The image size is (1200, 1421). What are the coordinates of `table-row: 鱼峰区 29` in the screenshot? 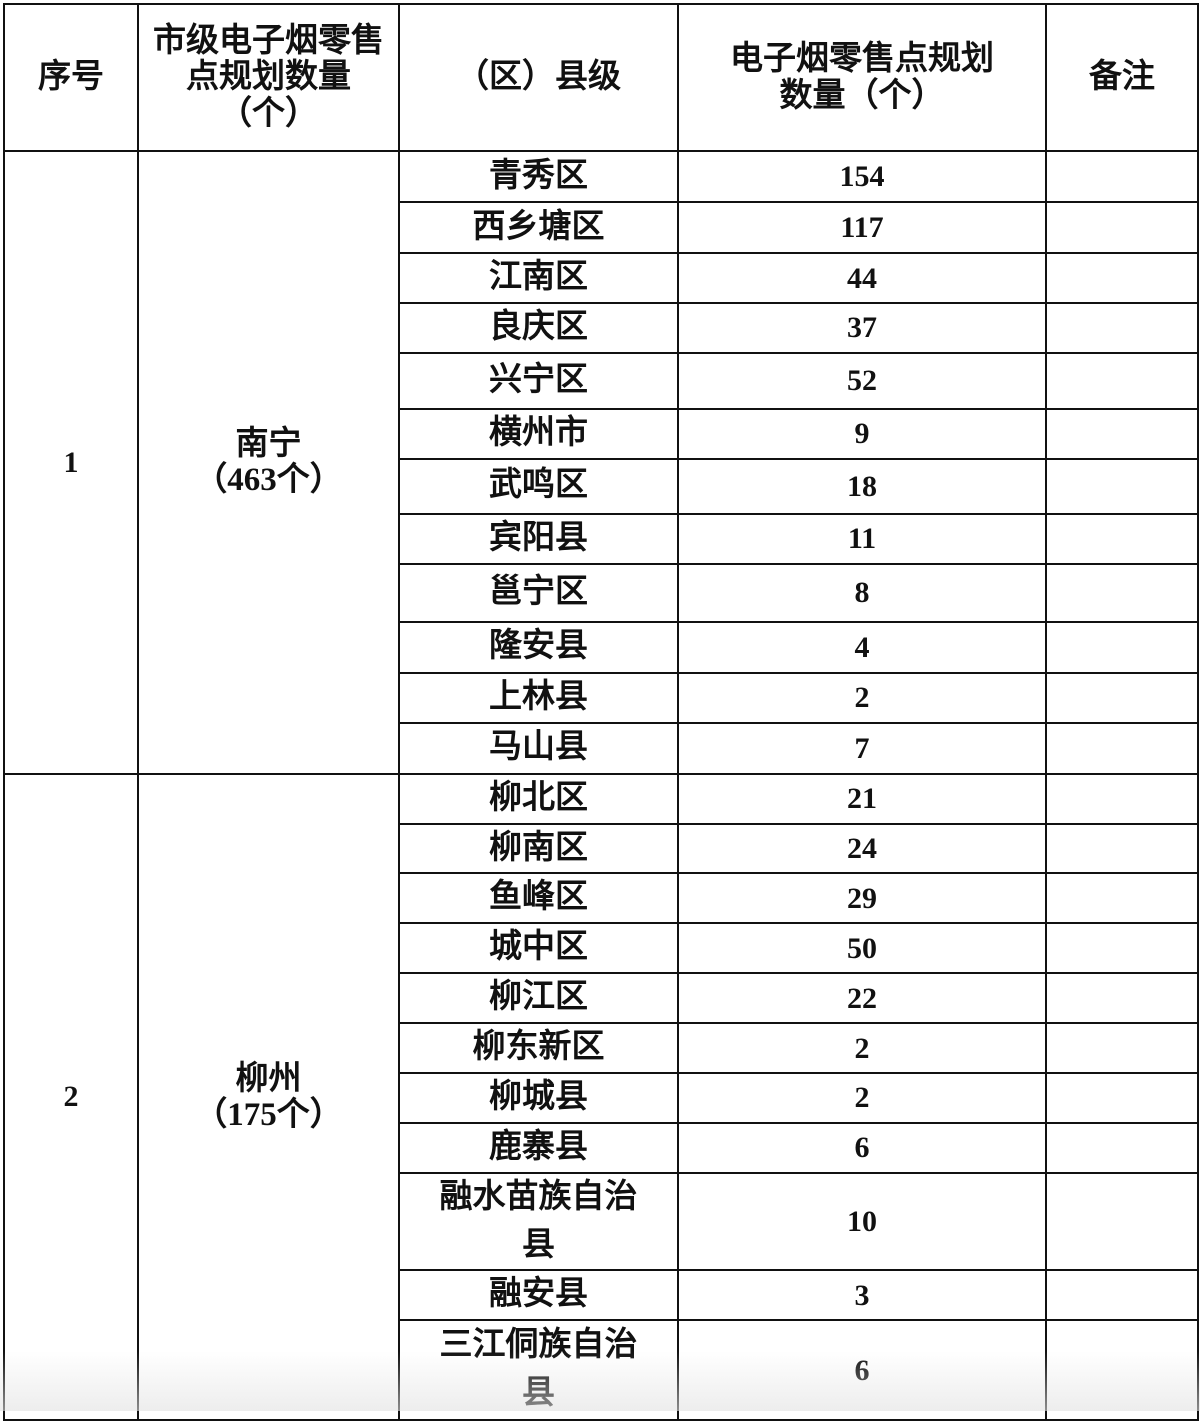 It's located at (601, 898).